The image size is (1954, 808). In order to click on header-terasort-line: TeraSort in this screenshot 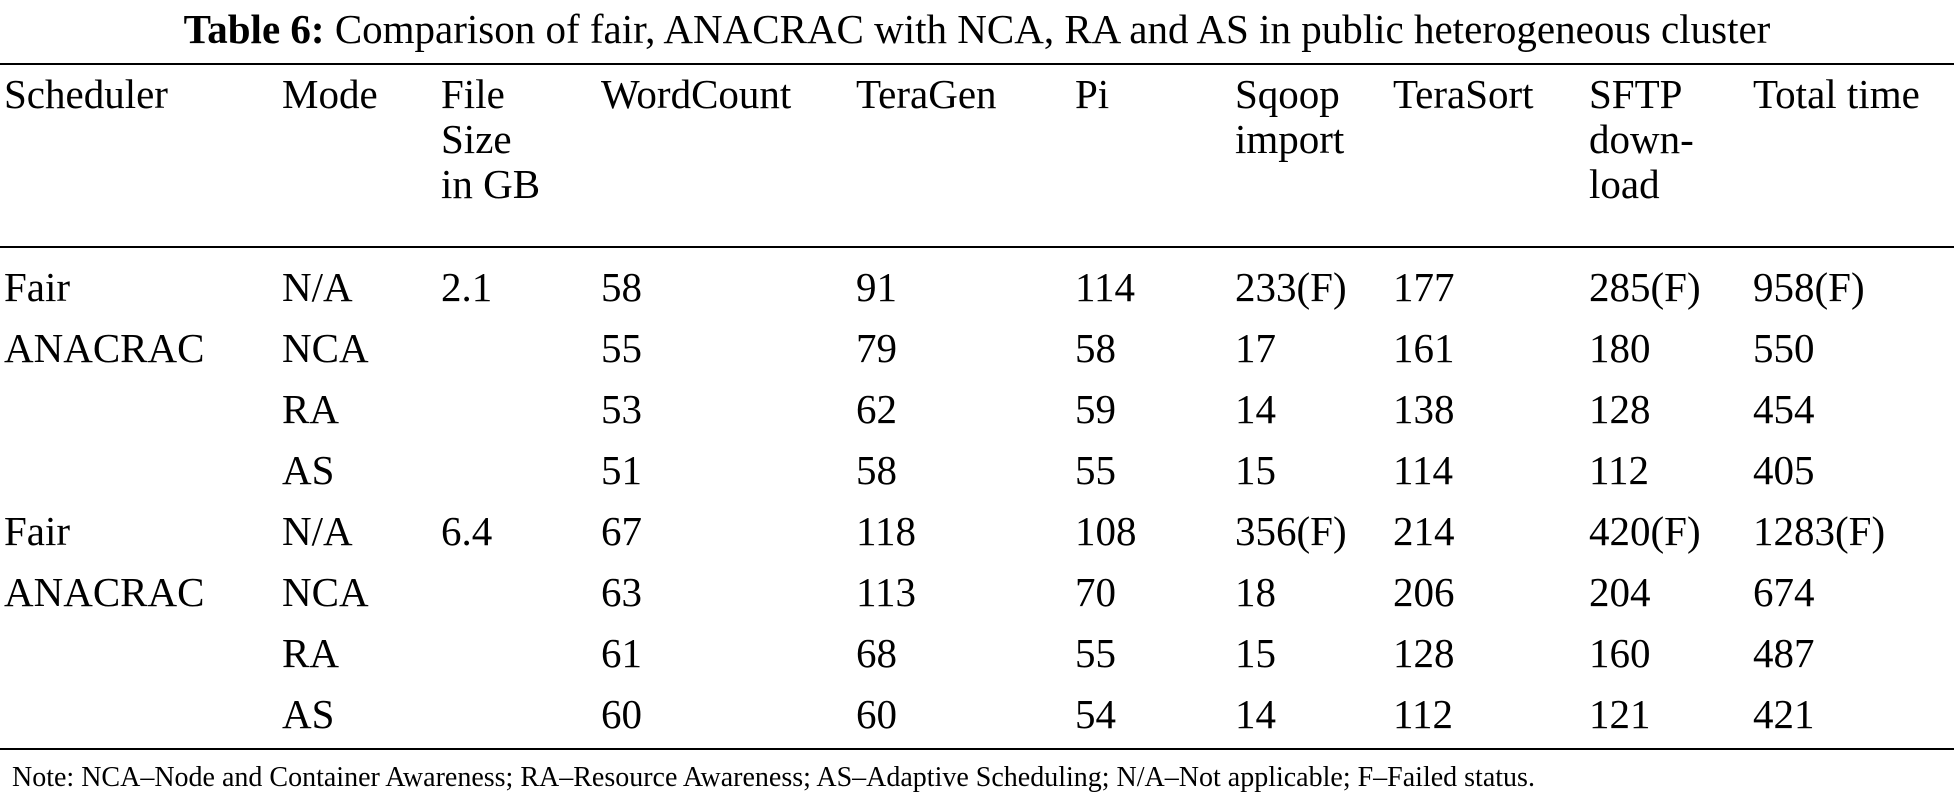, I will do `click(1463, 94)`.